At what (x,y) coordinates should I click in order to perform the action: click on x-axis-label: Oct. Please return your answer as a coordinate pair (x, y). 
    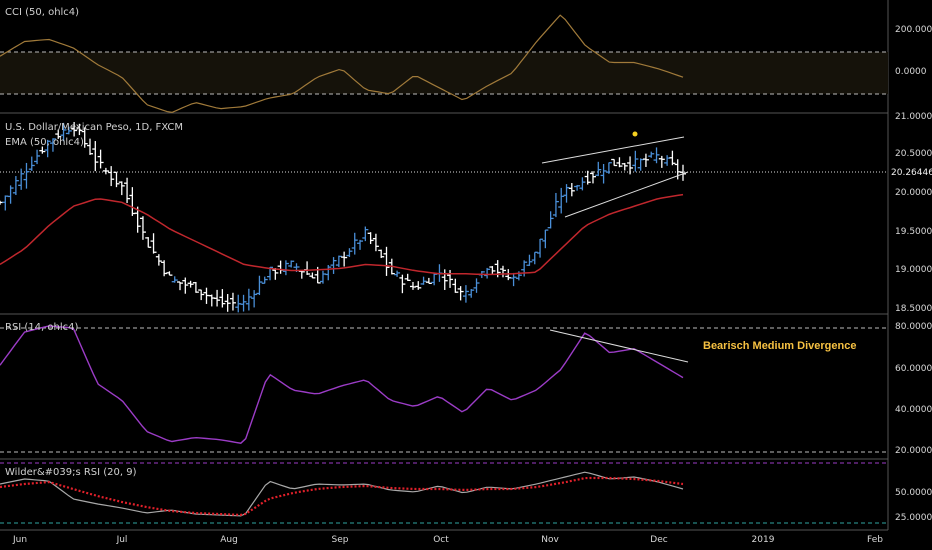
    Looking at the image, I should click on (441, 540).